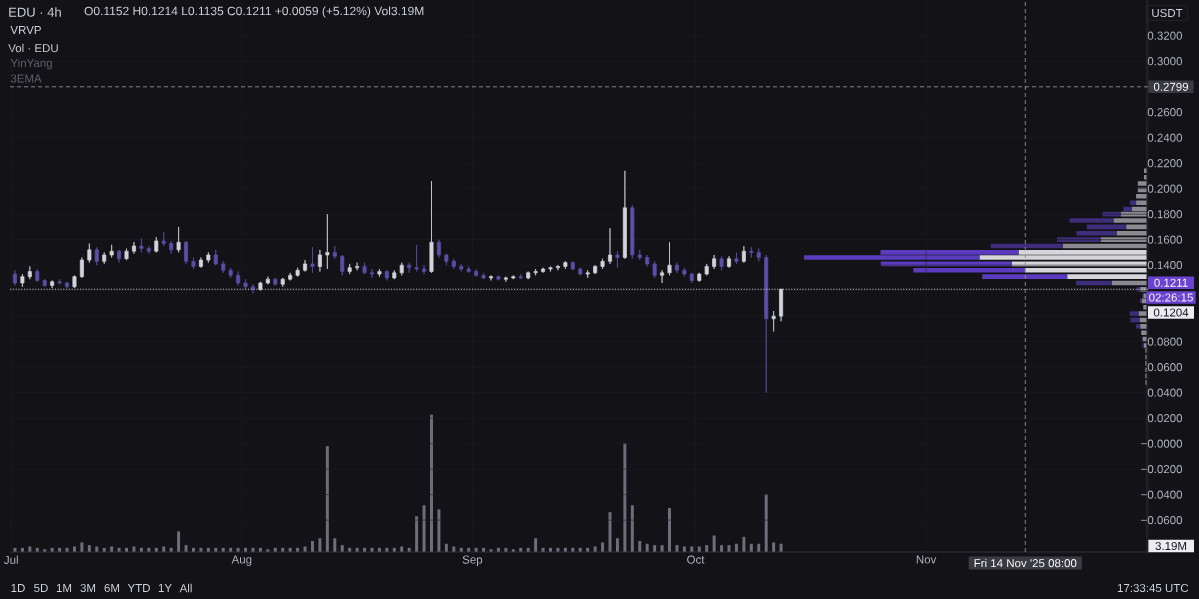  I want to click on text: 1D, so click(18, 588).